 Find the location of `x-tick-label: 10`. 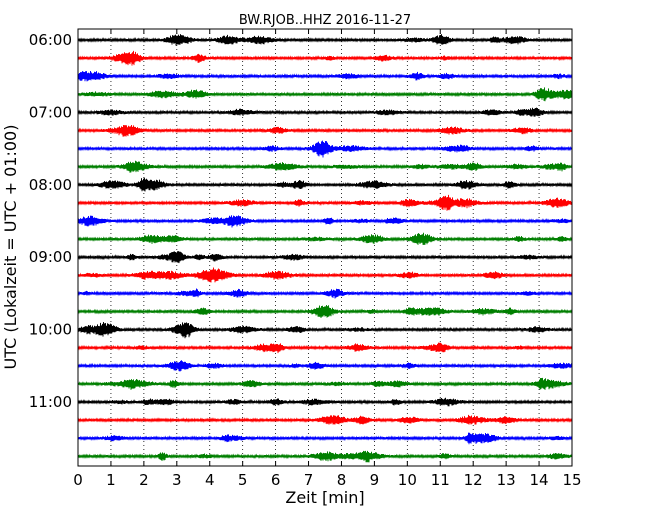

x-tick-label: 10 is located at coordinates (407, 480).